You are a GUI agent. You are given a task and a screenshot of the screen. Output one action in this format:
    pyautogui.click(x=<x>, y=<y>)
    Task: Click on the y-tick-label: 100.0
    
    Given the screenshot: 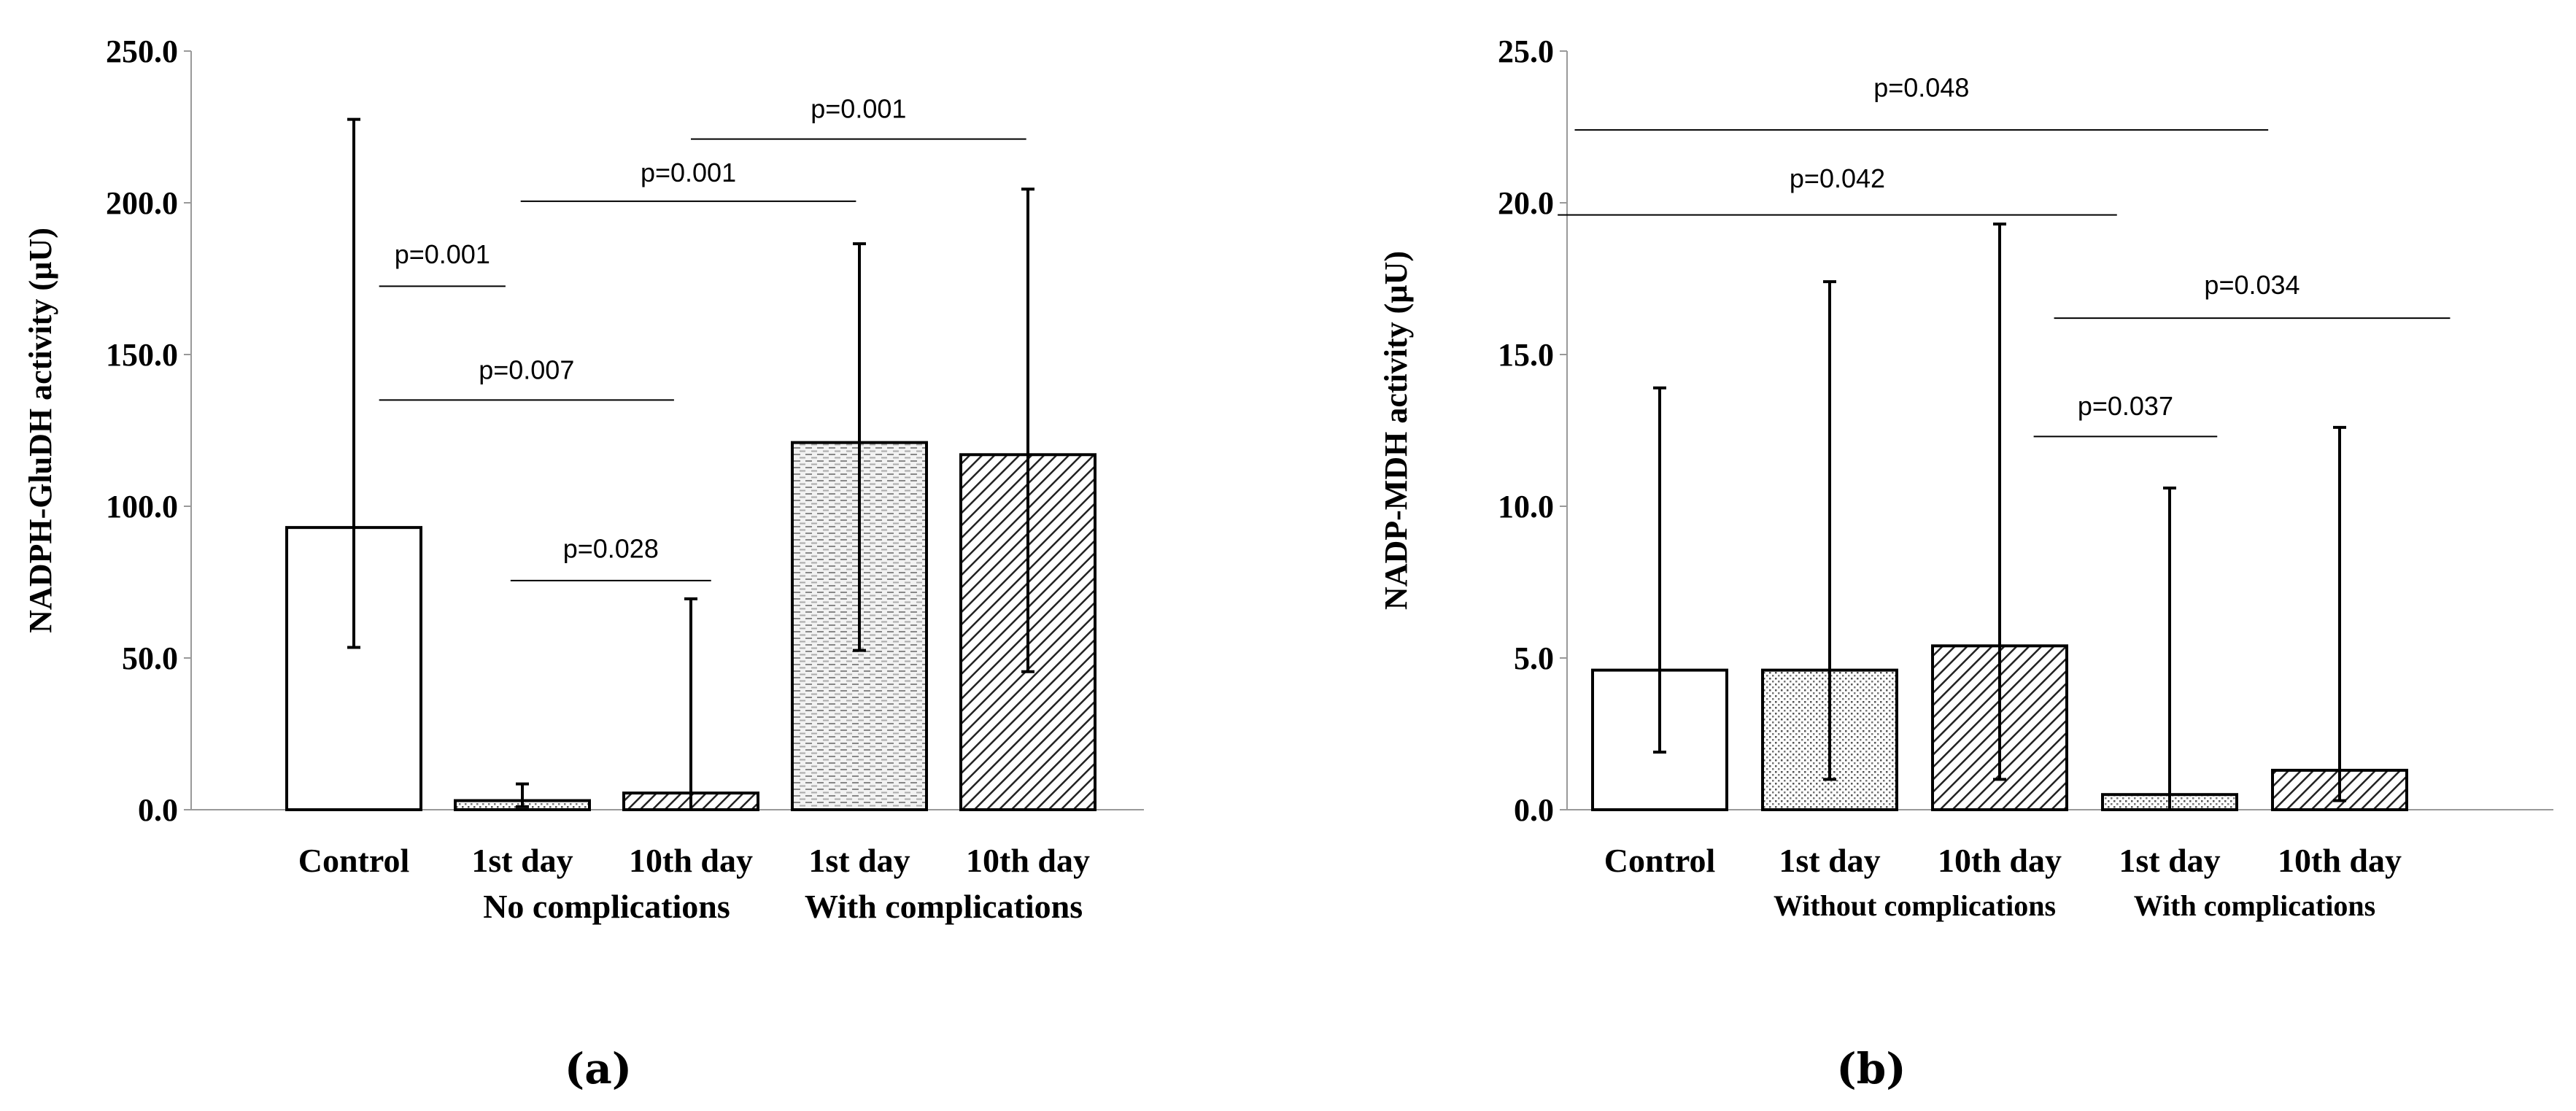 What is the action you would take?
    pyautogui.click(x=142, y=506)
    